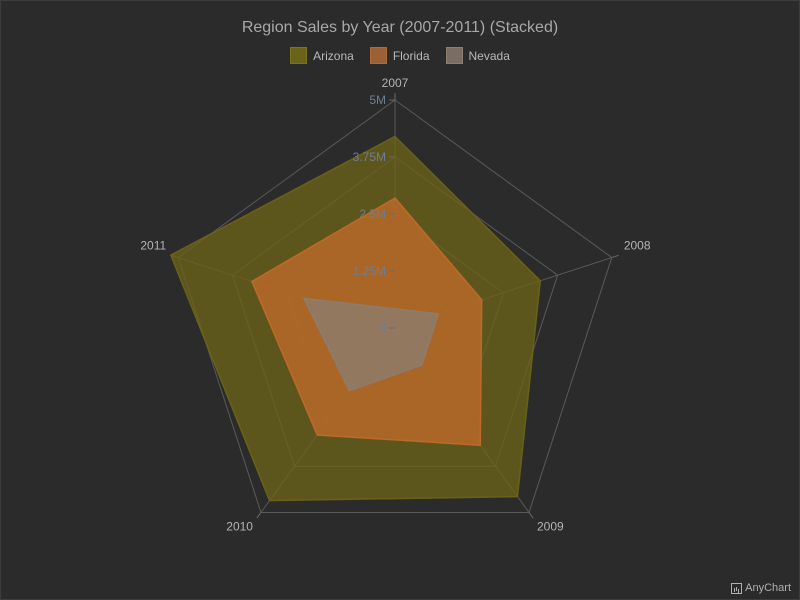 This screenshot has height=600, width=800. I want to click on legend: Arizona Florida Nevada, so click(400, 55).